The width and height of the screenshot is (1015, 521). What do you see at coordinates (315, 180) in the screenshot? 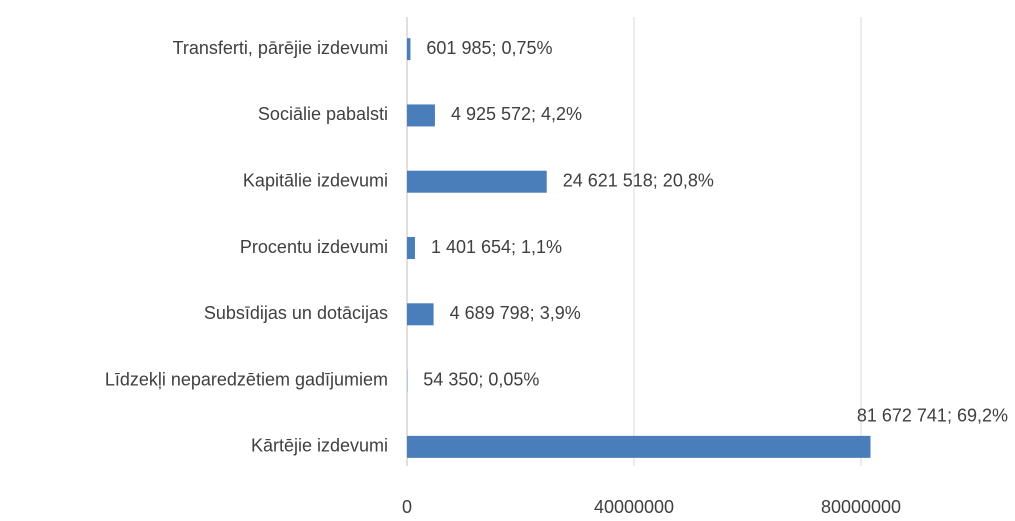
I see `y-tick-label: Kapitālie izdevumi` at bounding box center [315, 180].